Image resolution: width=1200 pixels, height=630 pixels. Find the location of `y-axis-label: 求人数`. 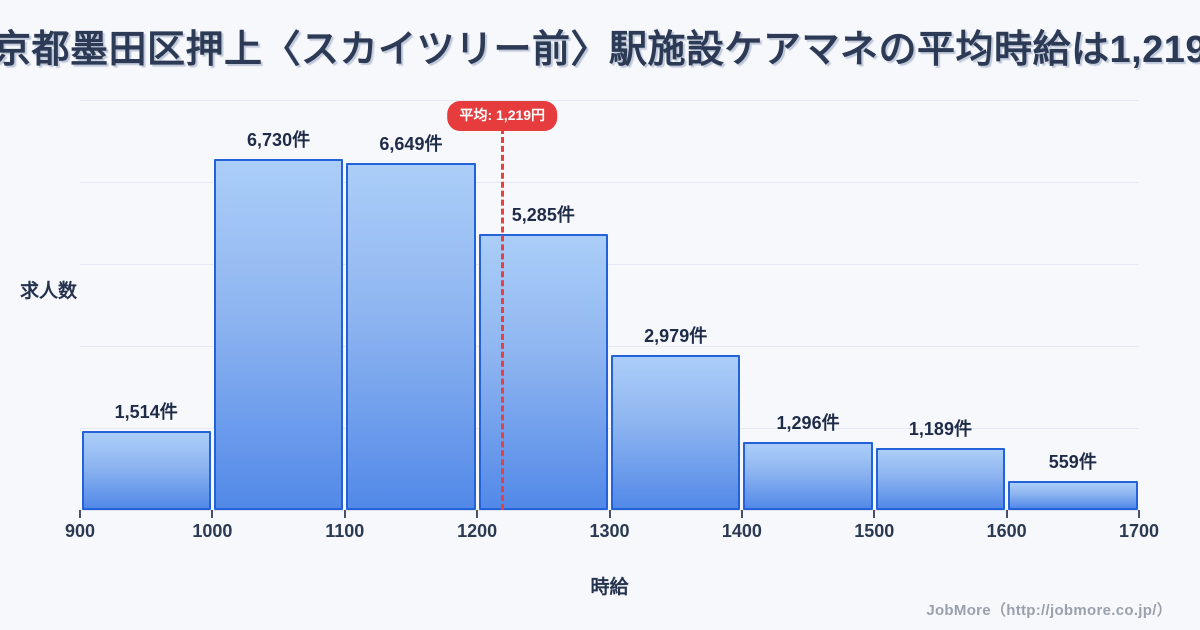

y-axis-label: 求人数 is located at coordinates (49, 291).